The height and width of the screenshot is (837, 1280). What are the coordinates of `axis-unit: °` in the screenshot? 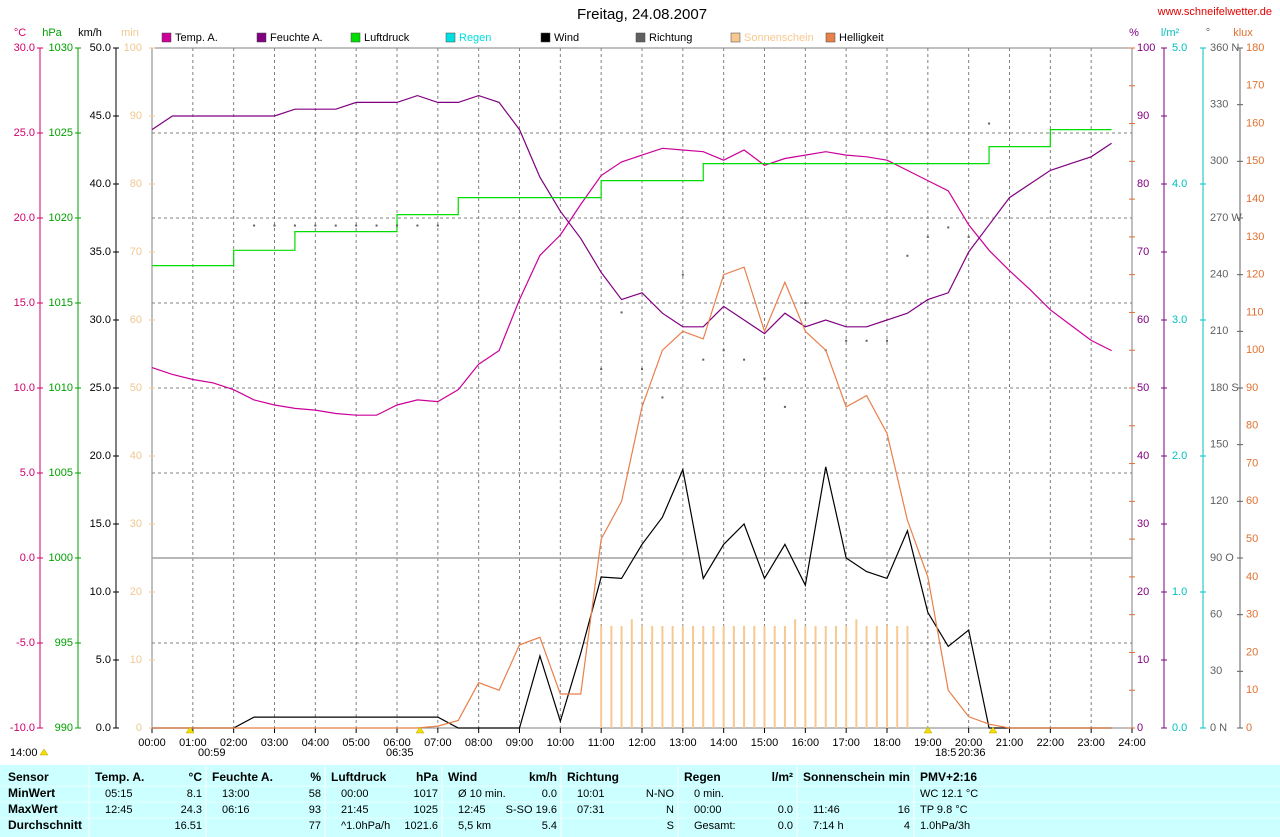 It's located at (1208, 33).